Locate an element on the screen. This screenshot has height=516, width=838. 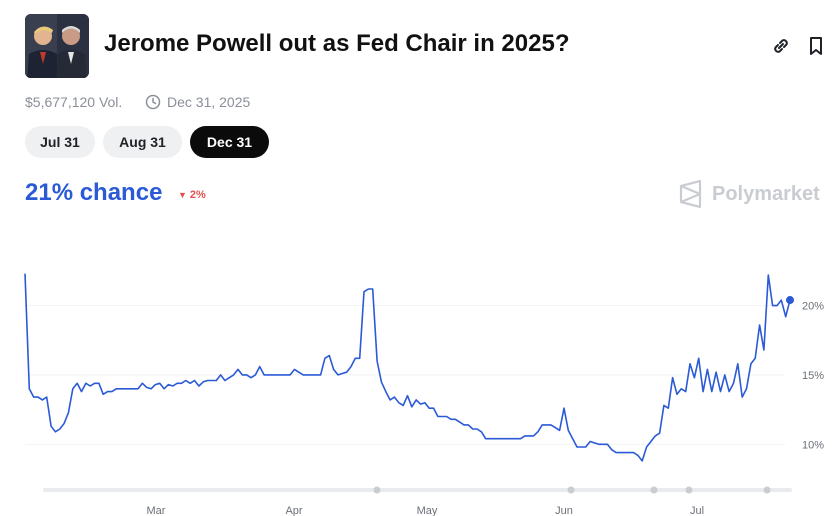
x-tick-label: Jun is located at coordinates (564, 510).